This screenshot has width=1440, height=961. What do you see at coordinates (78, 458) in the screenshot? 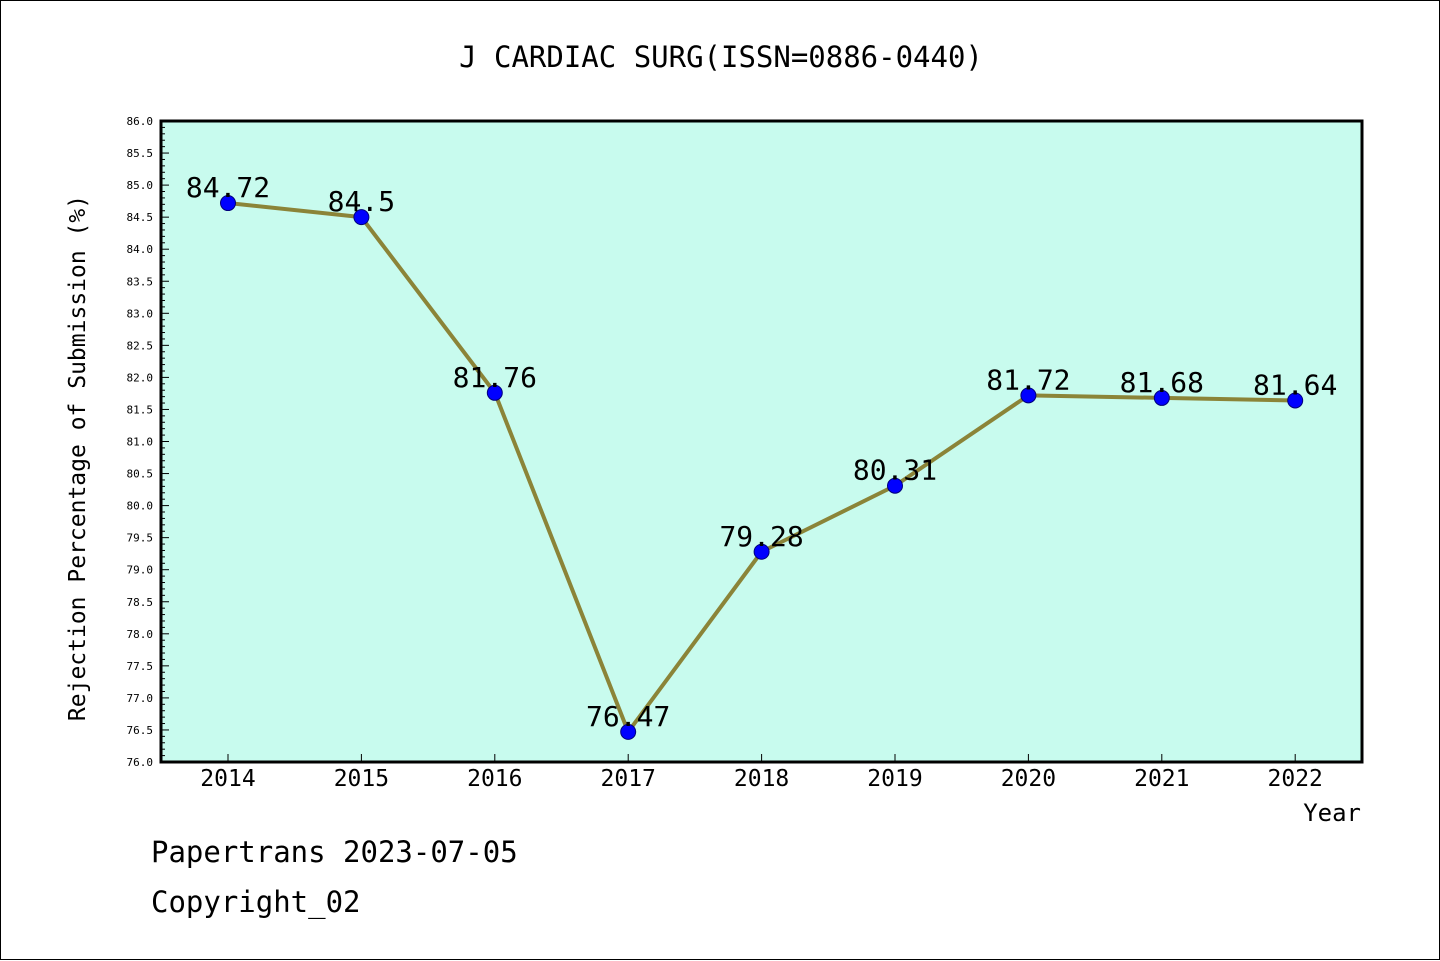
I see `y-axis-label: Rejection Percentage of Submission (%)` at bounding box center [78, 458].